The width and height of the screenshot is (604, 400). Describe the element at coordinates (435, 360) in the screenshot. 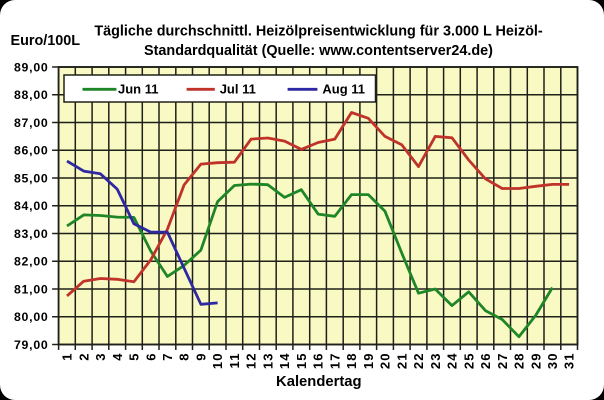

I see `svg-text: 23` at that location.